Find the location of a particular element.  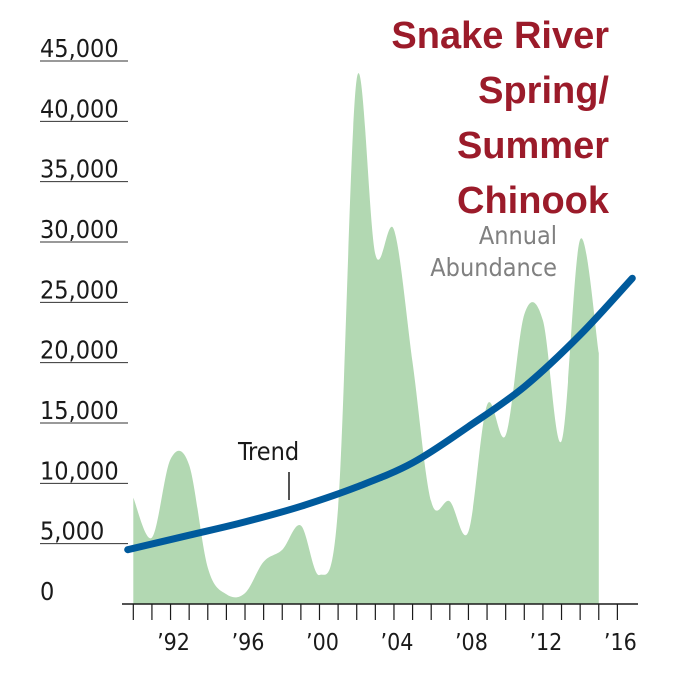

y-tick-label: 20,000 is located at coordinates (79, 350).